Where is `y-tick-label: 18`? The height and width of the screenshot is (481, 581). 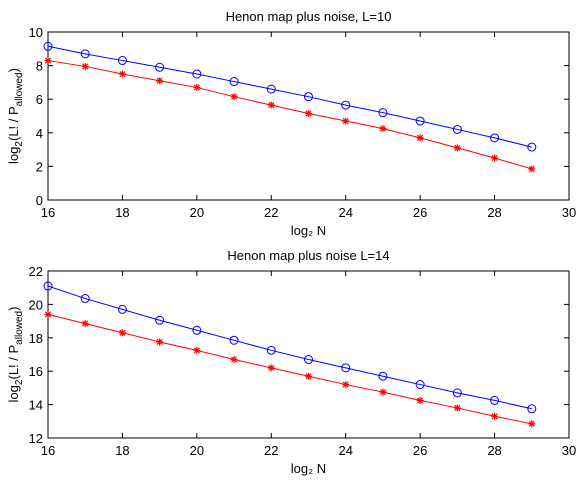
y-tick-label: 18 is located at coordinates (36, 338).